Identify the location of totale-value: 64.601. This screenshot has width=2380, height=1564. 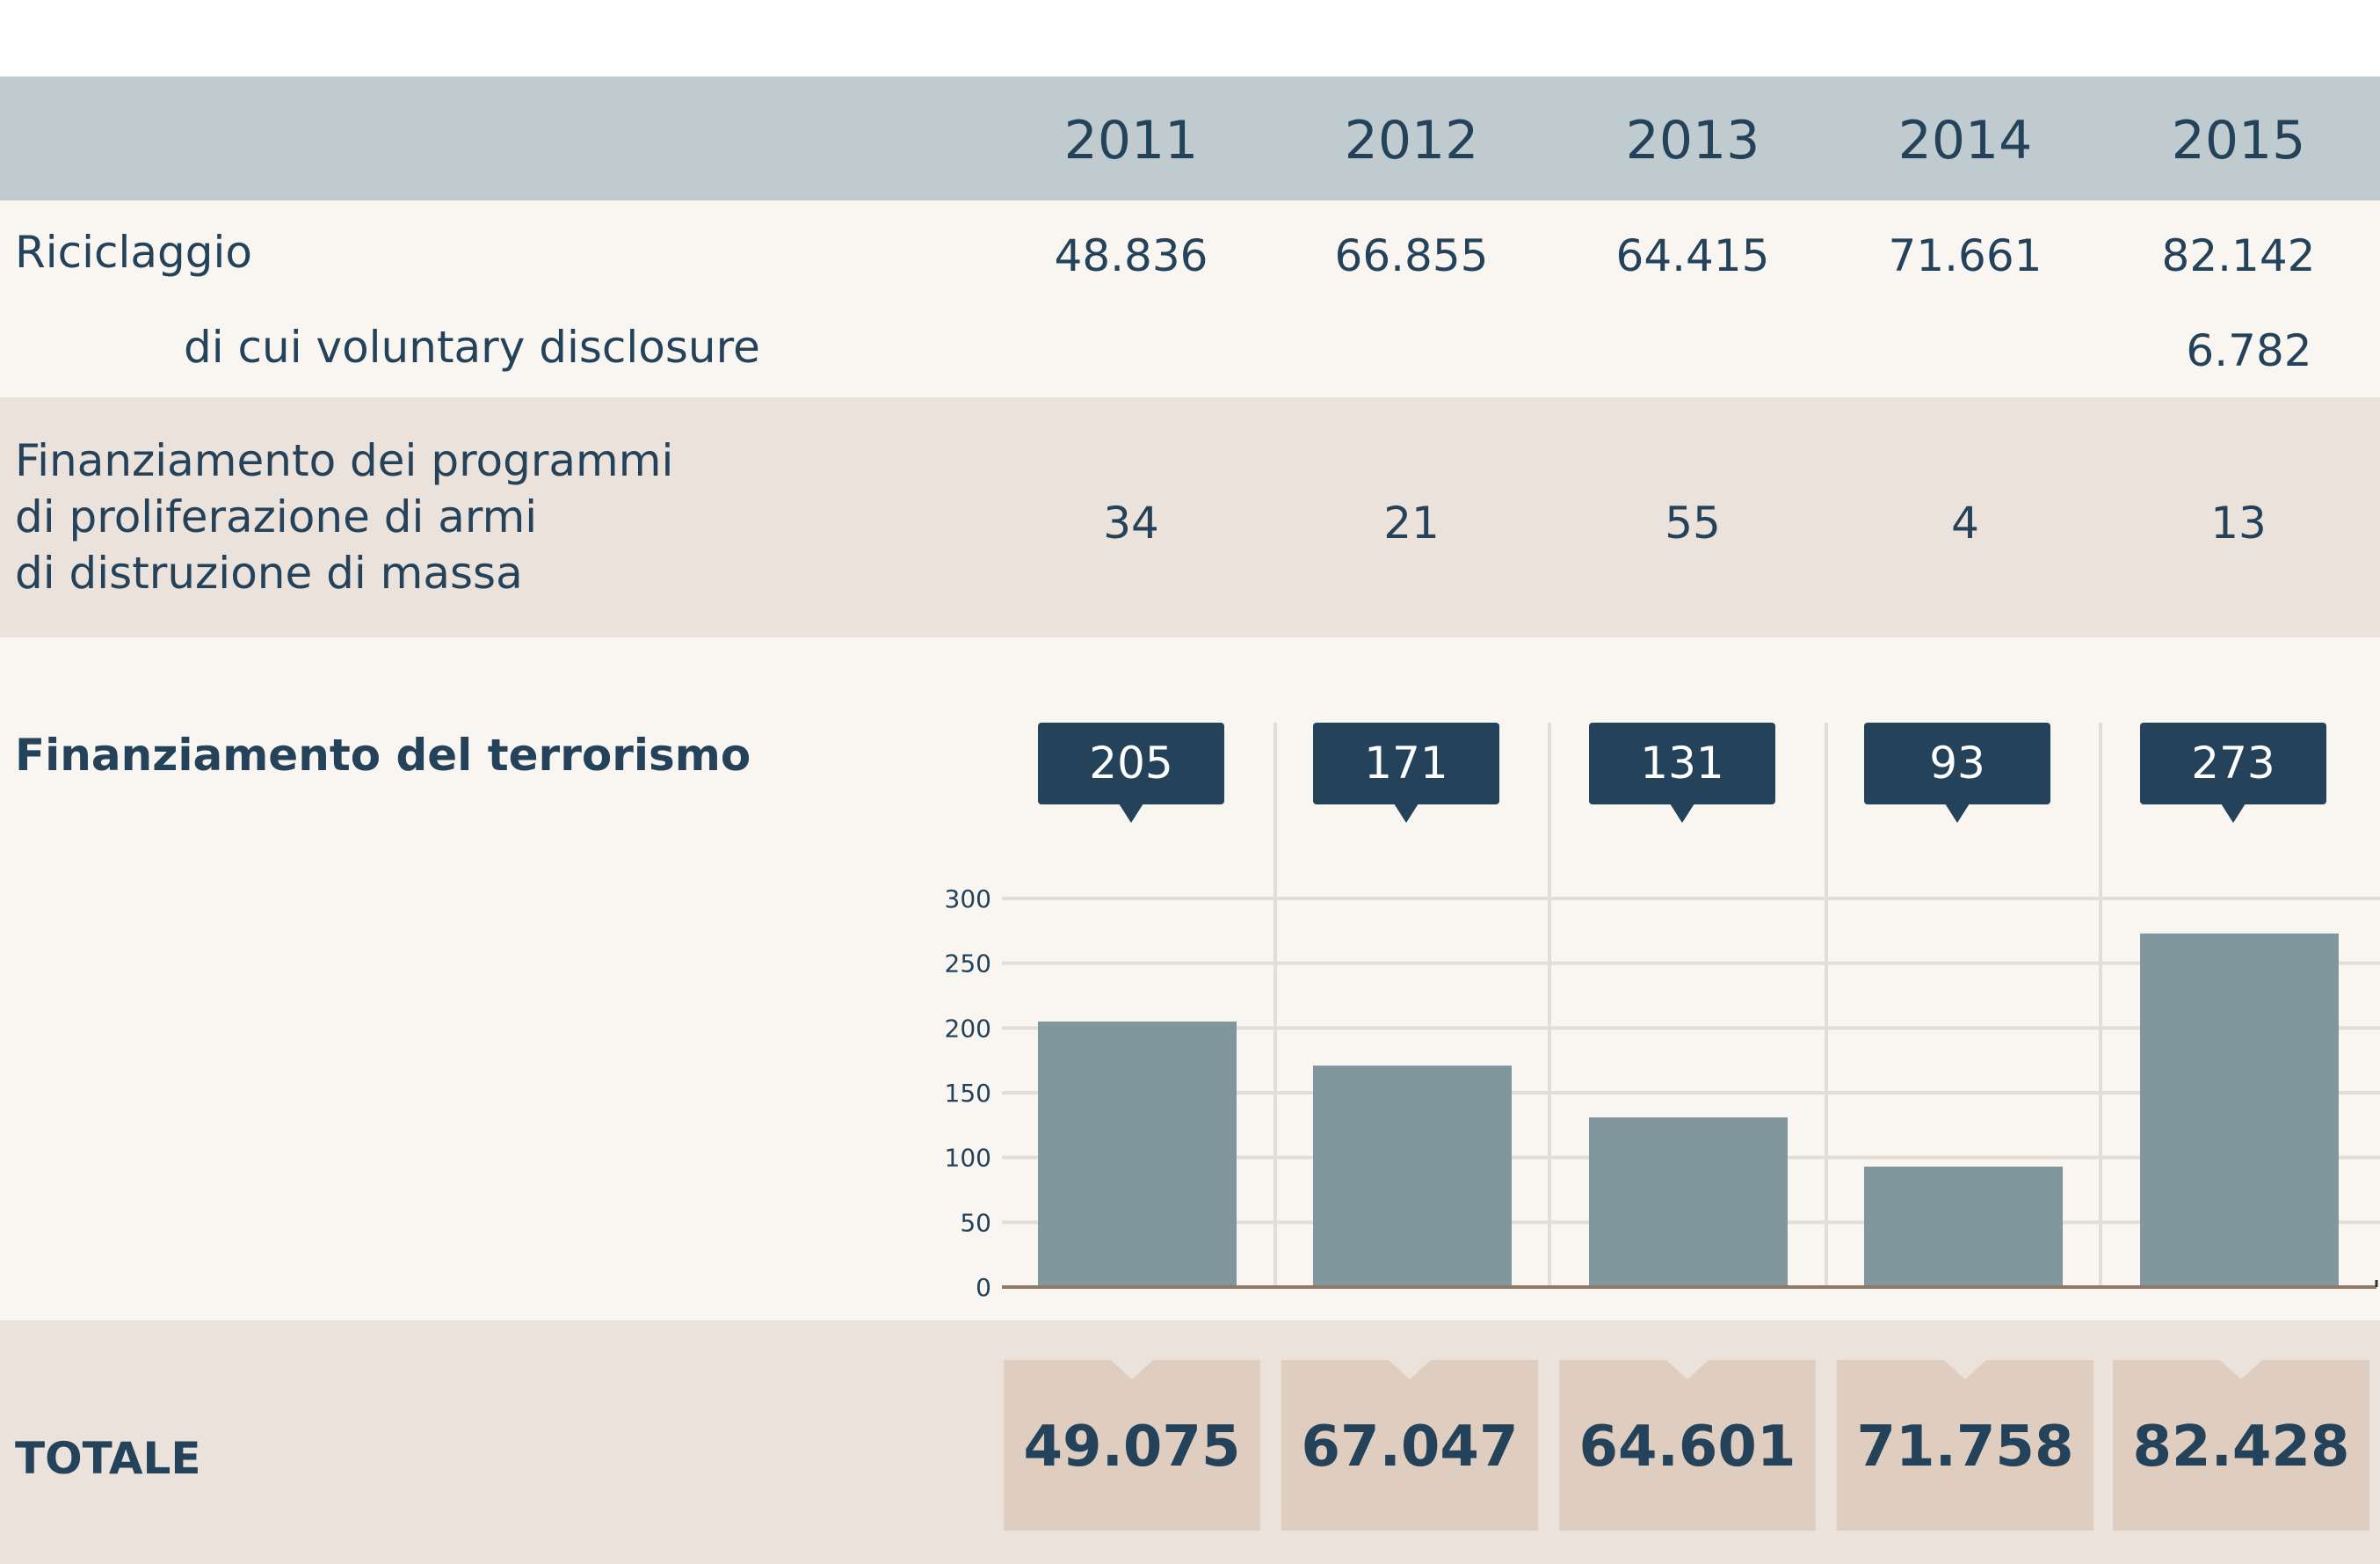
(1687, 1448).